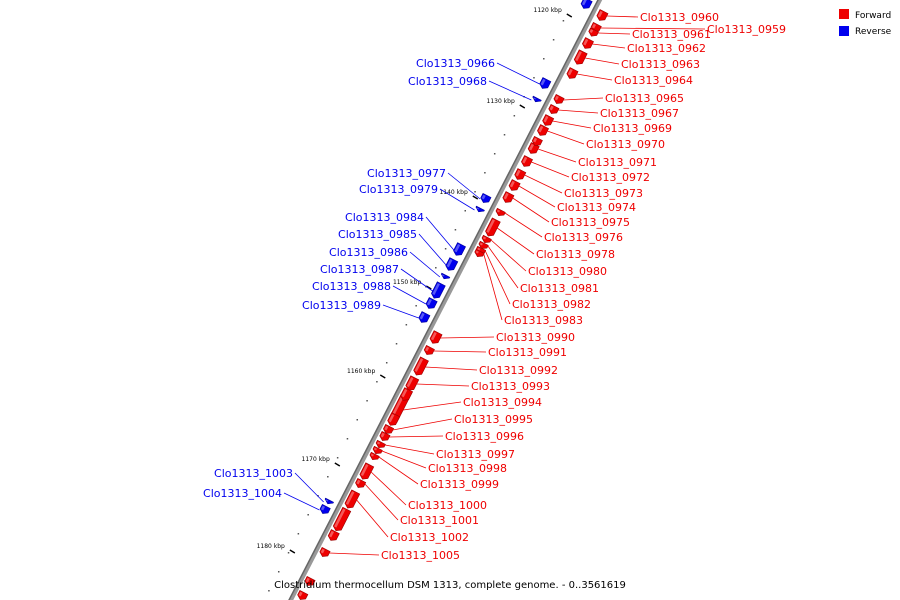  I want to click on reverse-gene-label: Clo1313_0989, so click(341, 305).